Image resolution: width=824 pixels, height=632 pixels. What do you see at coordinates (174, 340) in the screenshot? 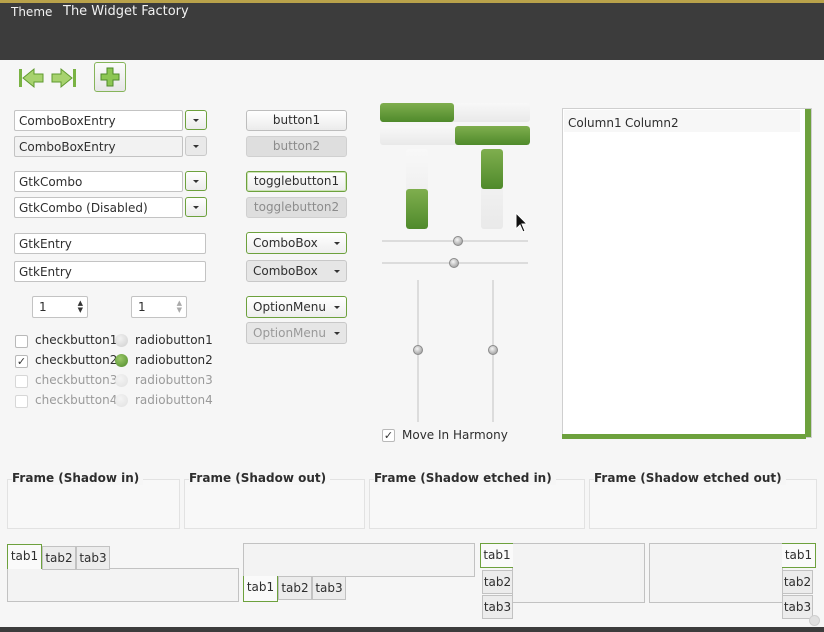
I see `radiobutton1-label: radiobutton1` at bounding box center [174, 340].